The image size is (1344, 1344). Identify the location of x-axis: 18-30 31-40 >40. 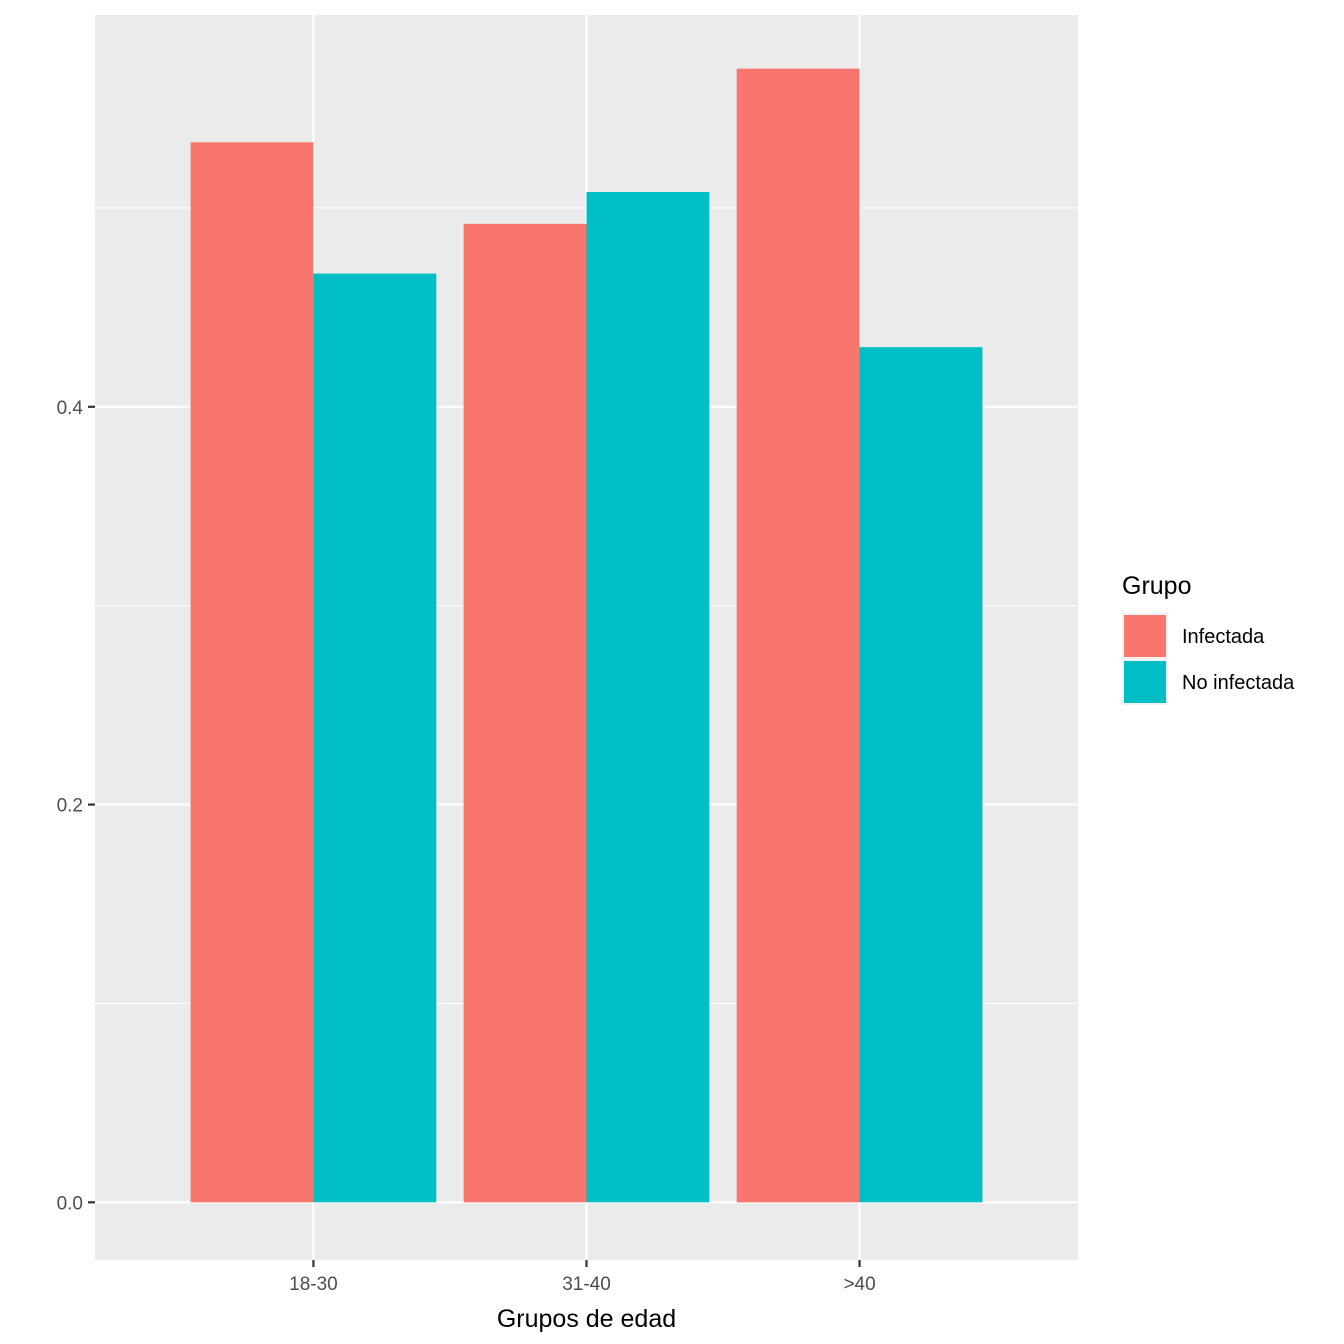
(582, 1277).